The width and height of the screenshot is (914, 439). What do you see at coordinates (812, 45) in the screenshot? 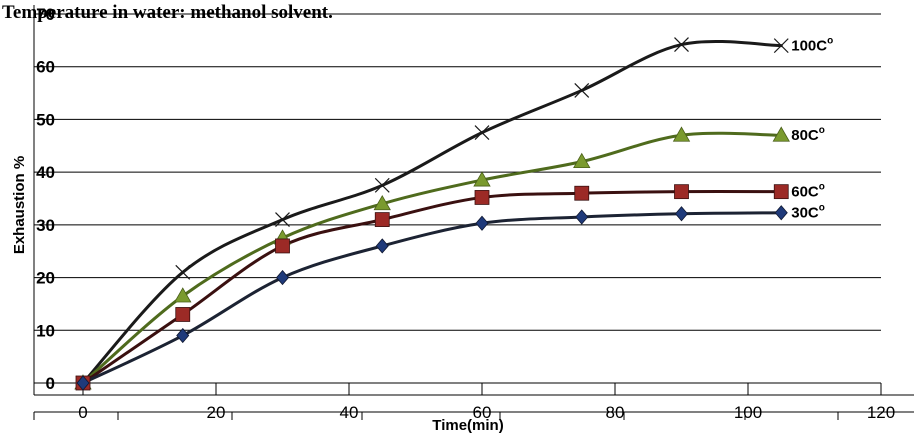
I see `series-label-100C: 100Co` at bounding box center [812, 45].